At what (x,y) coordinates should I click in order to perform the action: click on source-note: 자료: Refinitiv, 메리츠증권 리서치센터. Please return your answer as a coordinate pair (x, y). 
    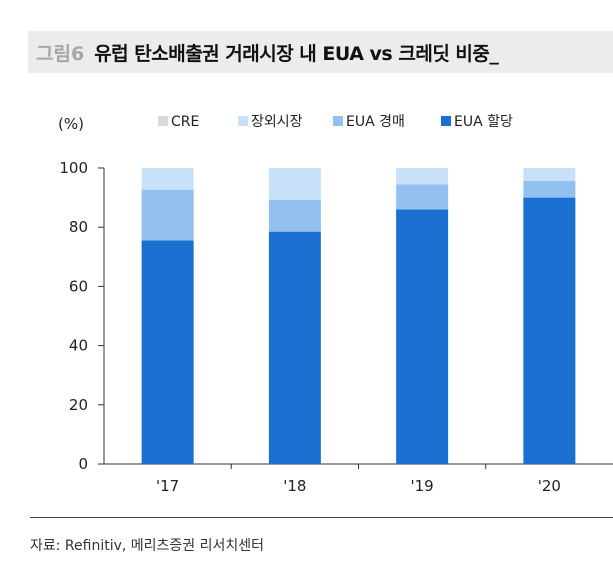
    Looking at the image, I should click on (147, 546).